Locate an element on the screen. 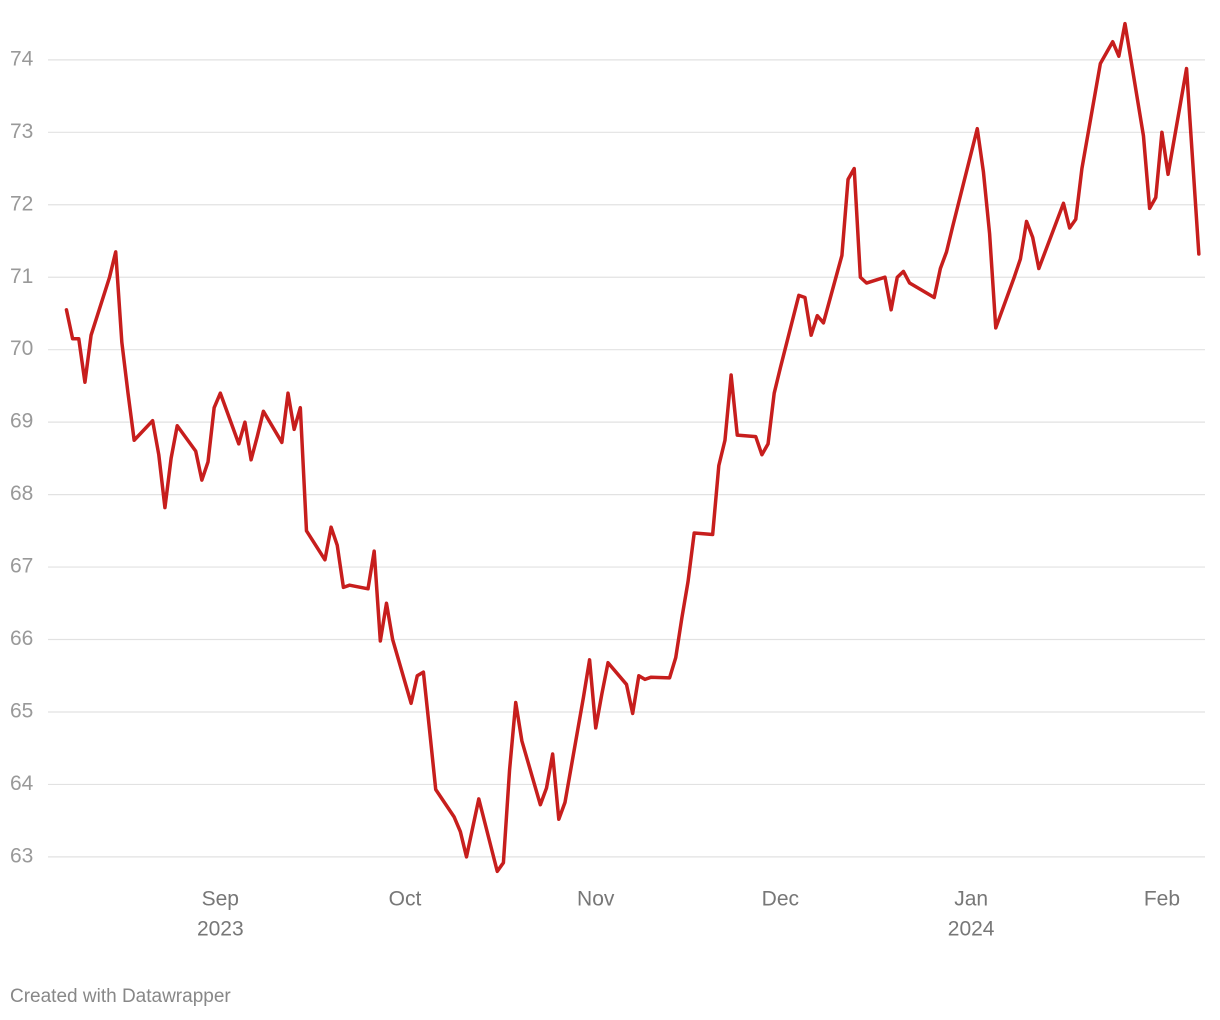 This screenshot has width=1220, height=1020. y-tick-label: 72 is located at coordinates (21, 203).